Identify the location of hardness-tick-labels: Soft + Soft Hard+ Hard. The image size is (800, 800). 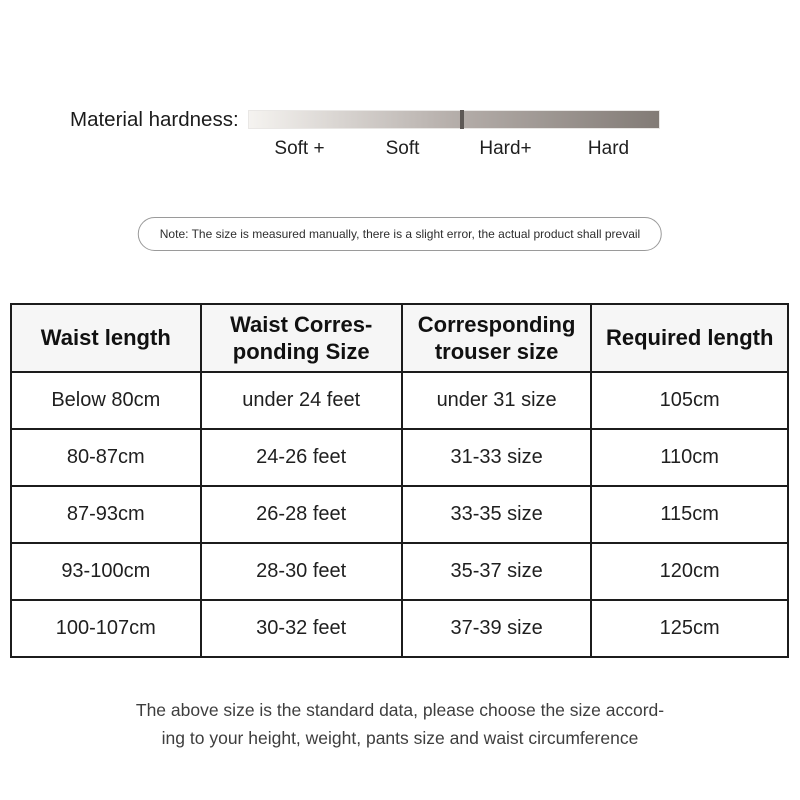
(454, 149).